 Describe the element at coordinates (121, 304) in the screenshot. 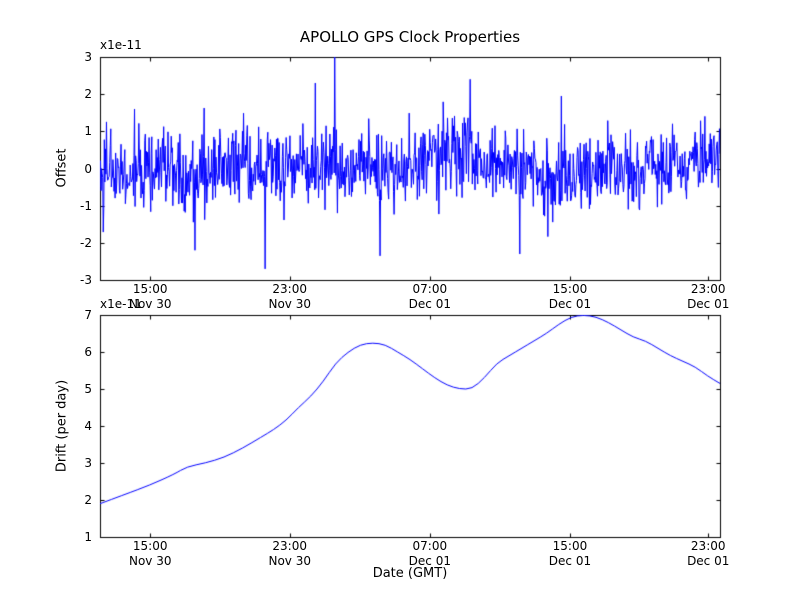

I see `drift-axis-multiplier: x1e-11` at that location.